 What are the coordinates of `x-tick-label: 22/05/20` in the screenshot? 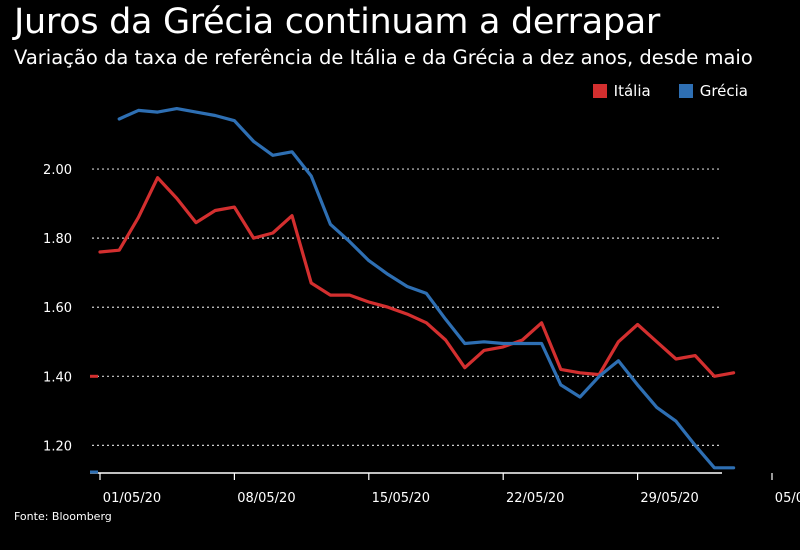 It's located at (535, 498).